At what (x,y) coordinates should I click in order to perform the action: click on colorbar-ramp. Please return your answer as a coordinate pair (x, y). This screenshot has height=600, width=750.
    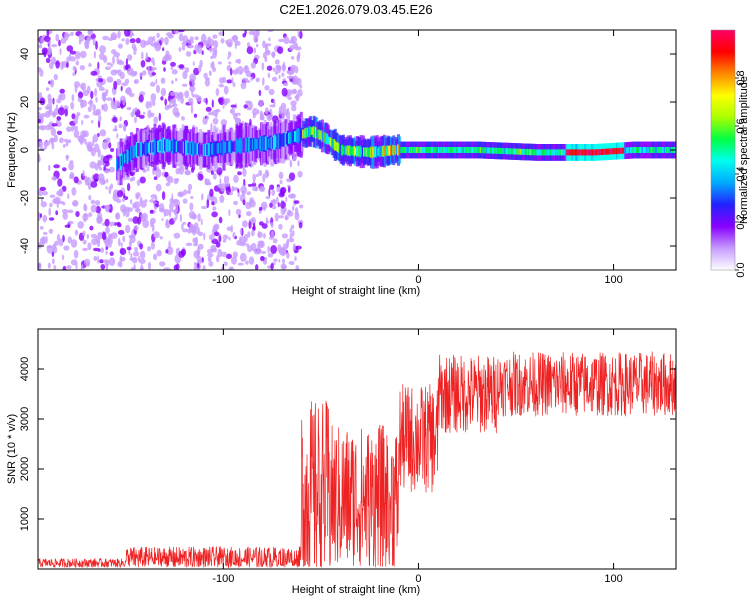
    Looking at the image, I should click on (723, 150).